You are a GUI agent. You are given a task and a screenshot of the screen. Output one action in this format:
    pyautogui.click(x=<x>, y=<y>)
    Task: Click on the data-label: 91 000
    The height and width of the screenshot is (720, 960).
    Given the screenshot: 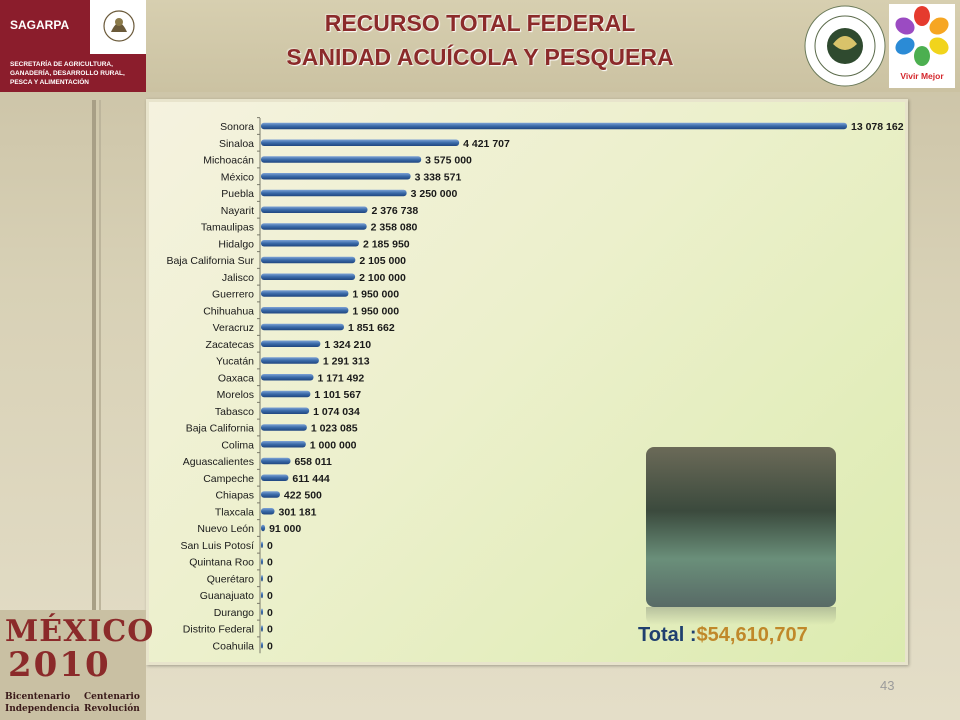 What is the action you would take?
    pyautogui.click(x=285, y=529)
    